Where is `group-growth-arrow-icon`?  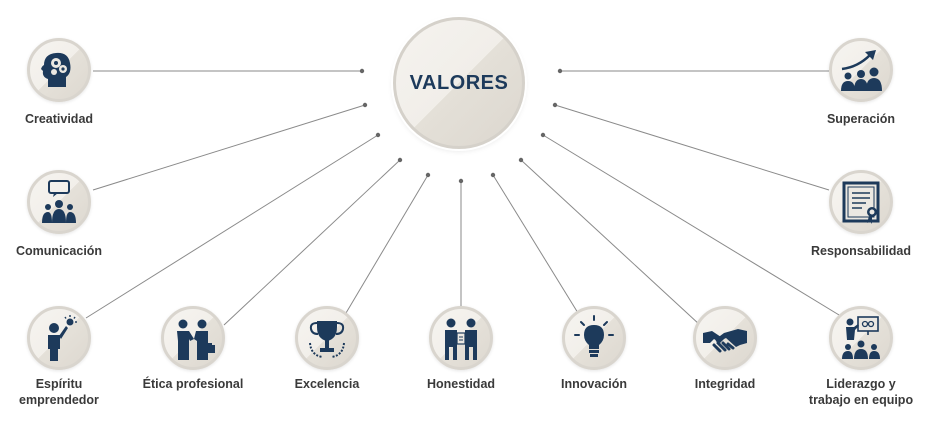 group-growth-arrow-icon is located at coordinates (861, 70).